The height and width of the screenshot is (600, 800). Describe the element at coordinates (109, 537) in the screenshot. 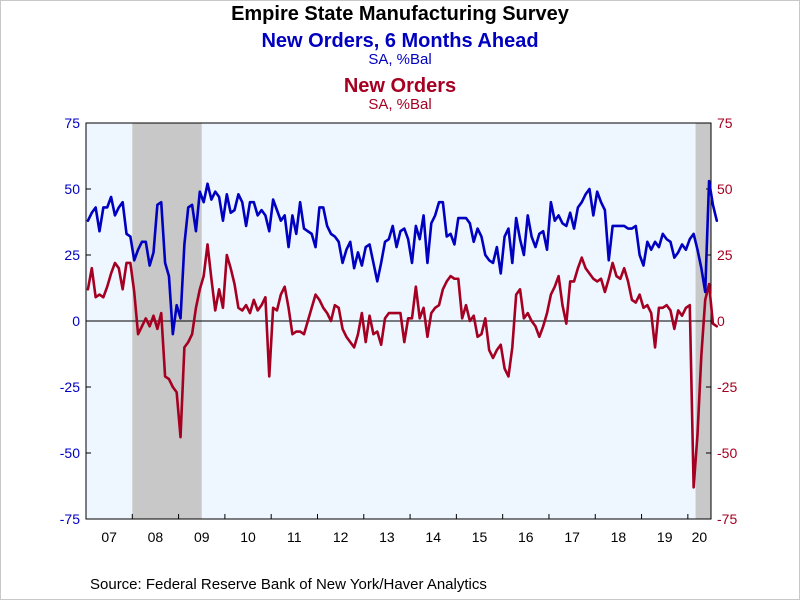

I see `x-tick-label: 07` at that location.